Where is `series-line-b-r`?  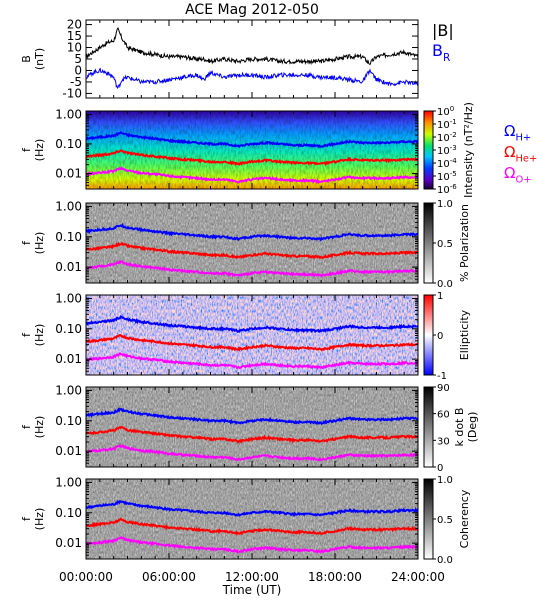
series-line-b-r is located at coordinates (252, 78).